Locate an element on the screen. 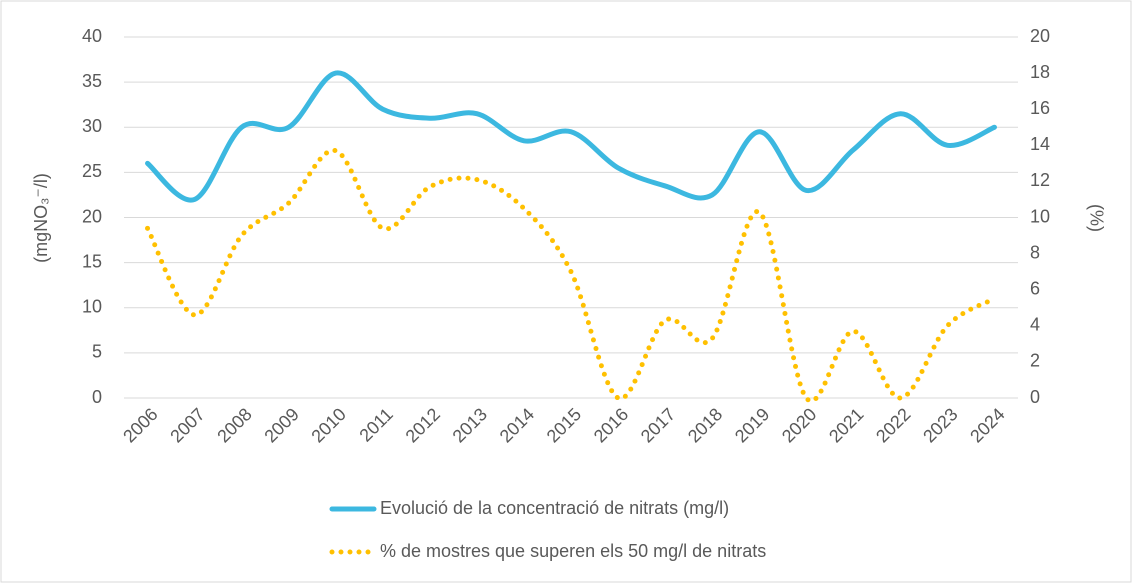  y-axis-label: (mgNO₃⁻/l) is located at coordinates (41, 218).